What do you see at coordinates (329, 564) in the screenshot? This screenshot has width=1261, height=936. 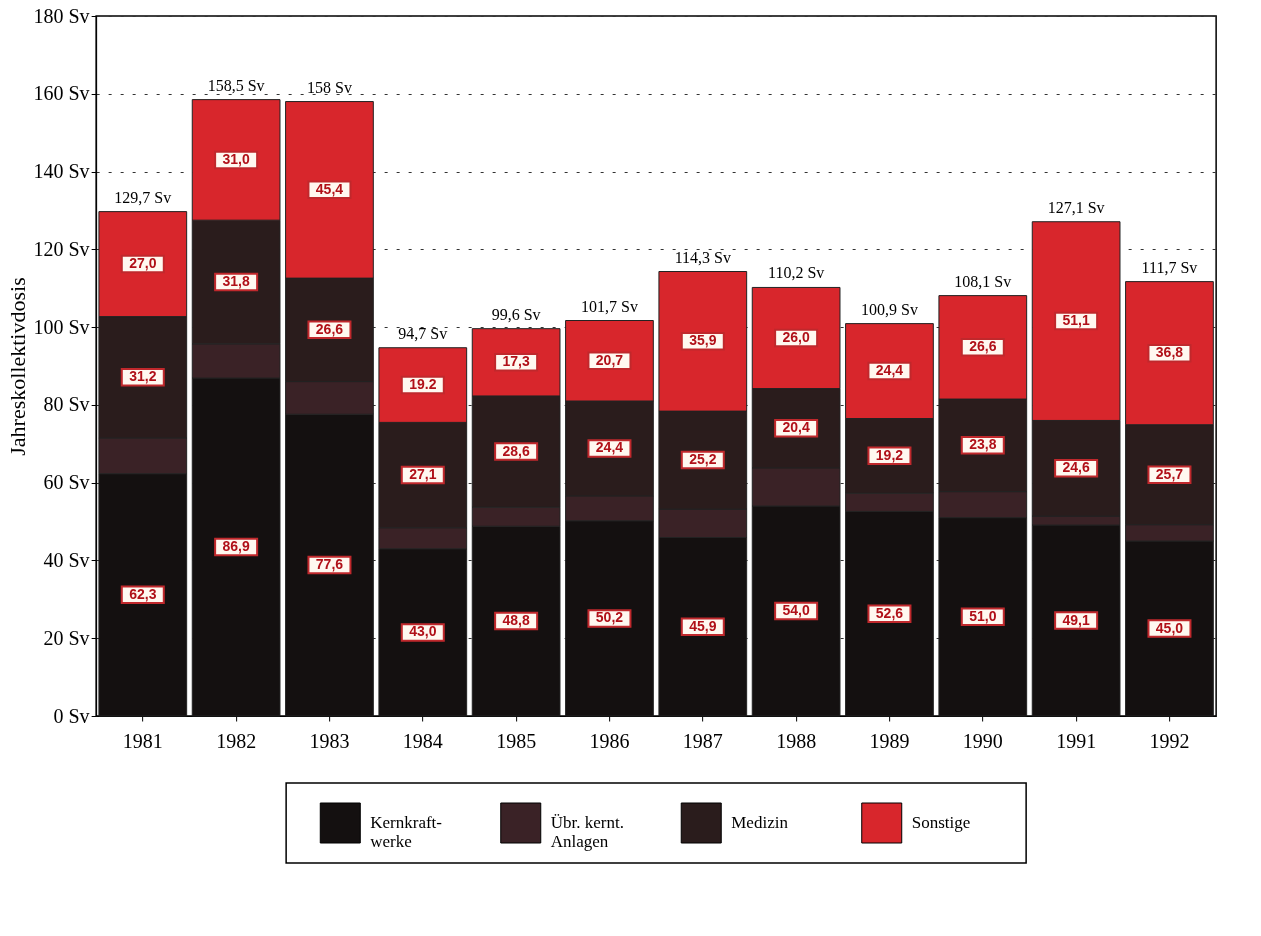 I see `data-label: 77,6` at bounding box center [329, 564].